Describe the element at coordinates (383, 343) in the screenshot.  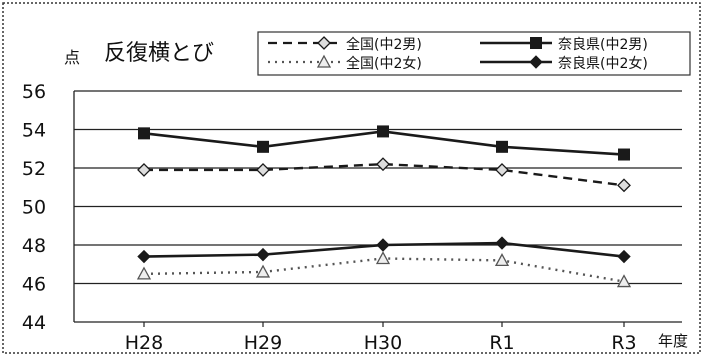
I see `x-tick-label: H30` at that location.